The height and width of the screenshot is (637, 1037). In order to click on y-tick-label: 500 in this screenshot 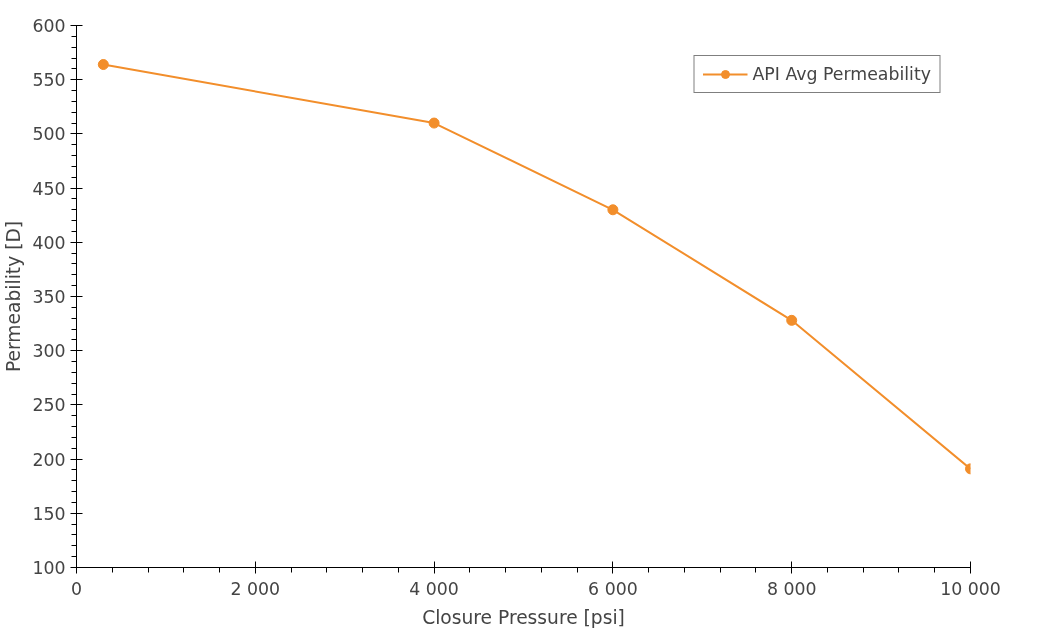, I will do `click(49, 134)`.